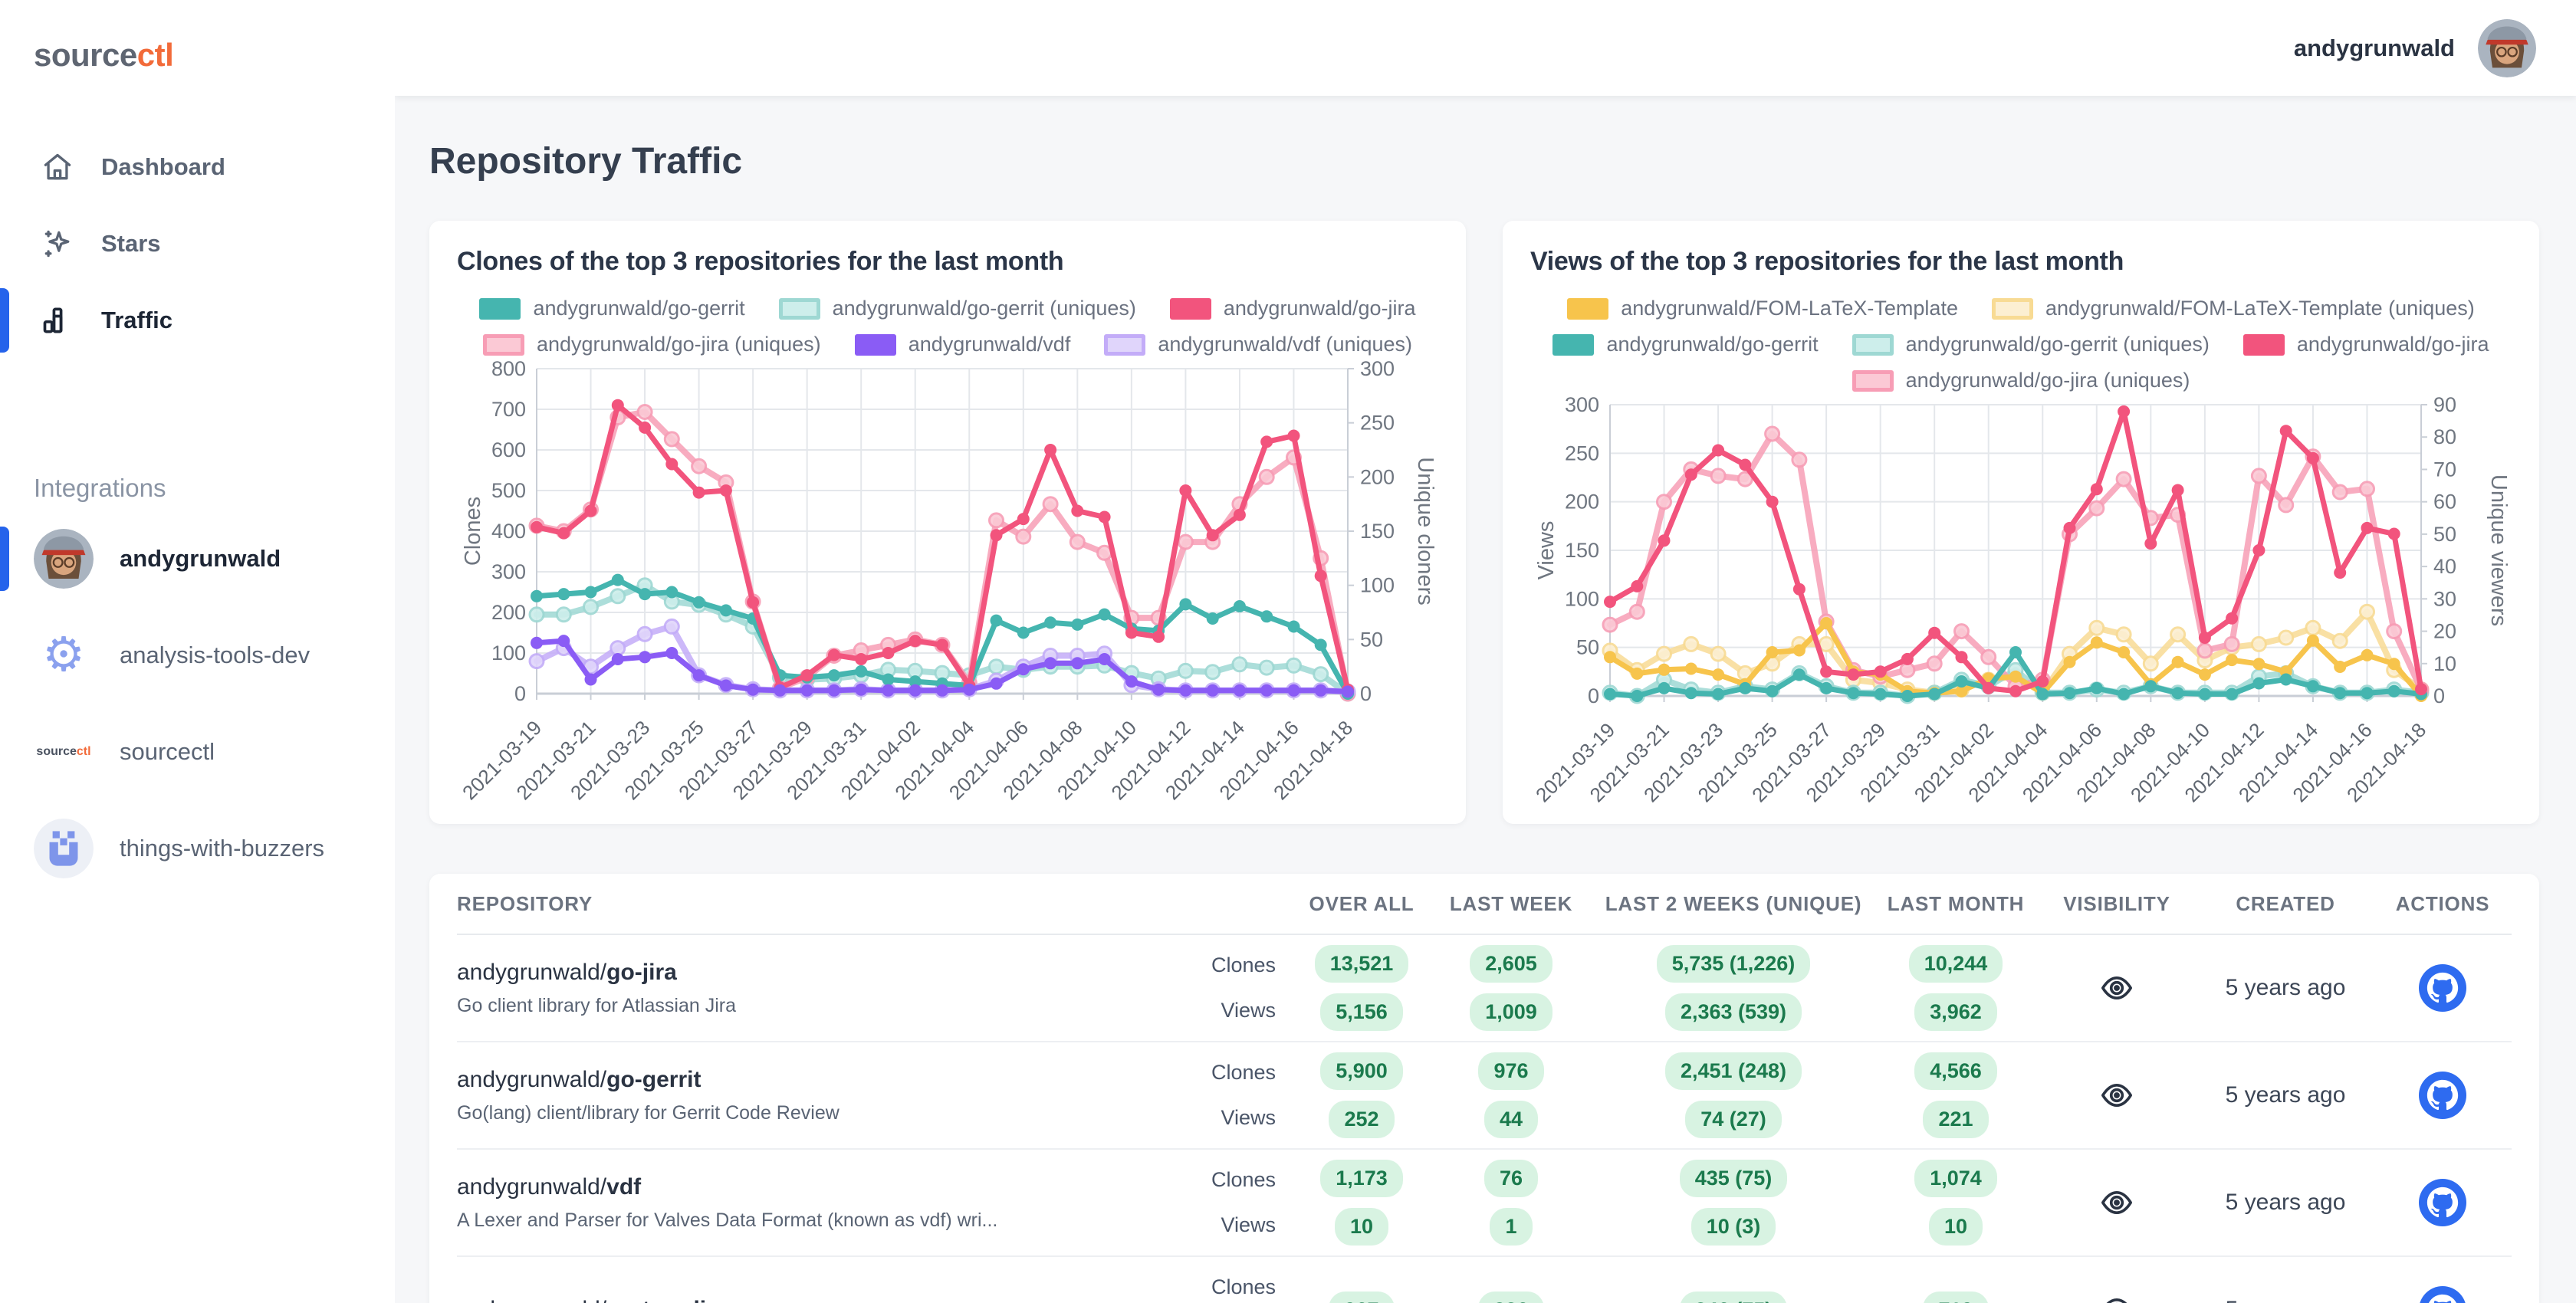 This screenshot has width=2576, height=1303. Describe the element at coordinates (1511, 1012) in the screenshot. I see `views-badge: 1,009` at that location.